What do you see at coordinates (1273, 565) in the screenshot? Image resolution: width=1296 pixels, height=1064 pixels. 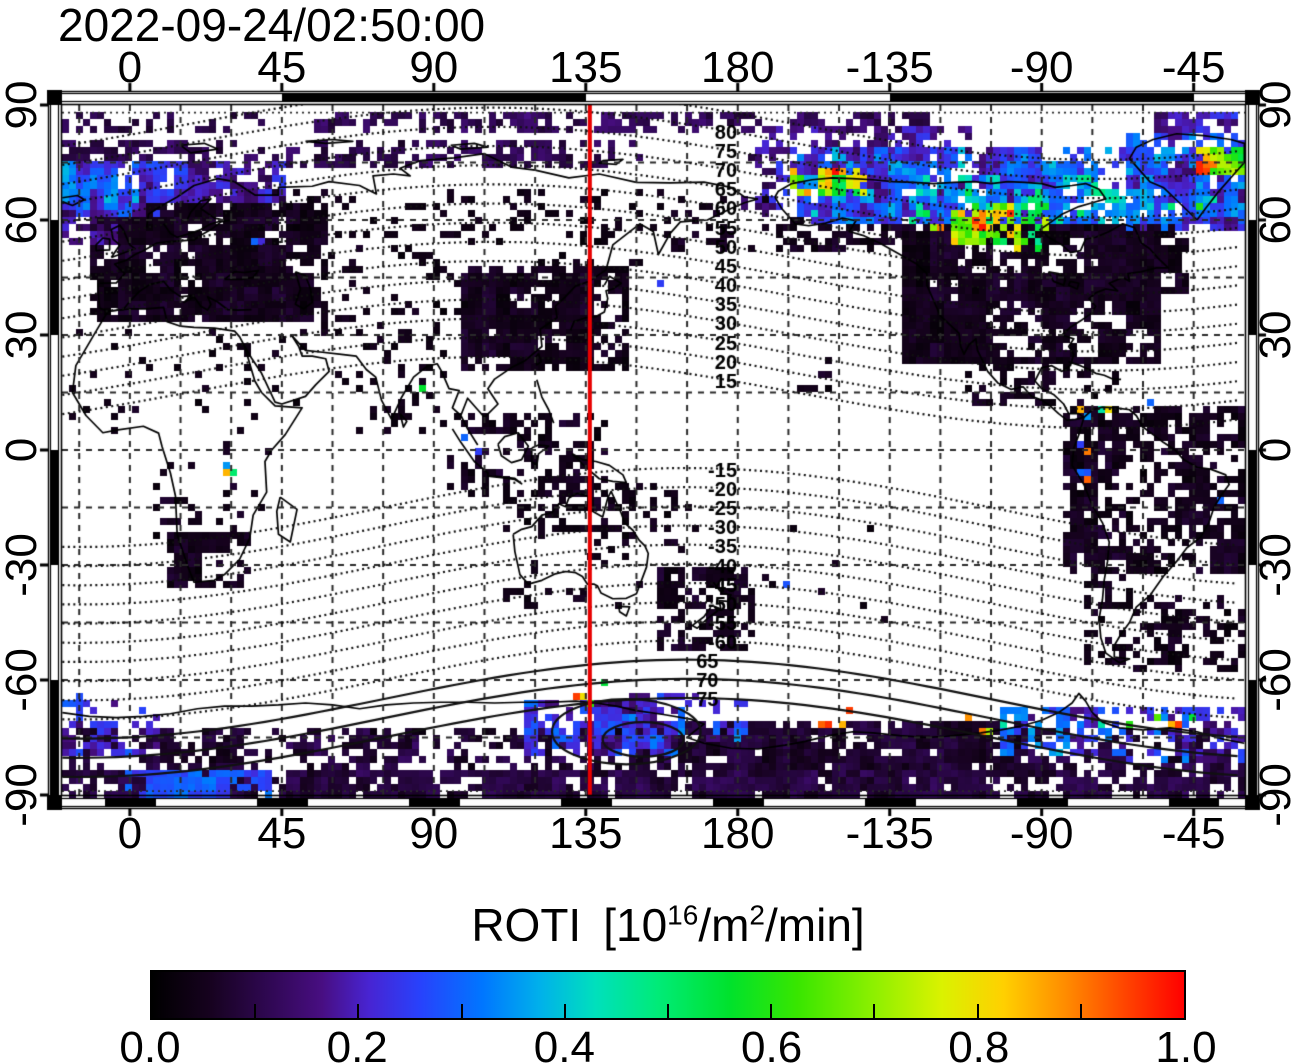 I see `lat-tick-label-right--30: -30` at bounding box center [1273, 565].